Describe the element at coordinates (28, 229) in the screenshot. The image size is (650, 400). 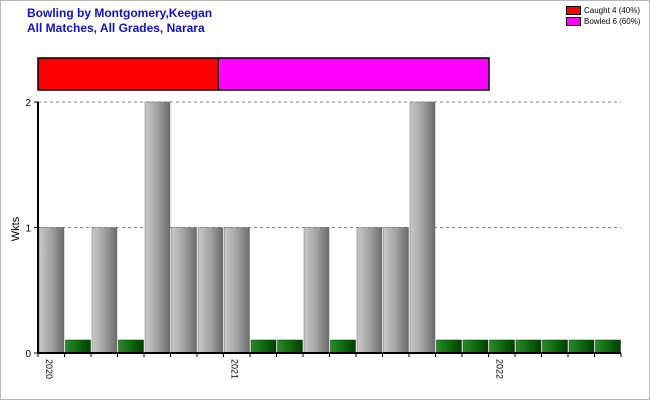
I see `y-tick-label: 1` at that location.